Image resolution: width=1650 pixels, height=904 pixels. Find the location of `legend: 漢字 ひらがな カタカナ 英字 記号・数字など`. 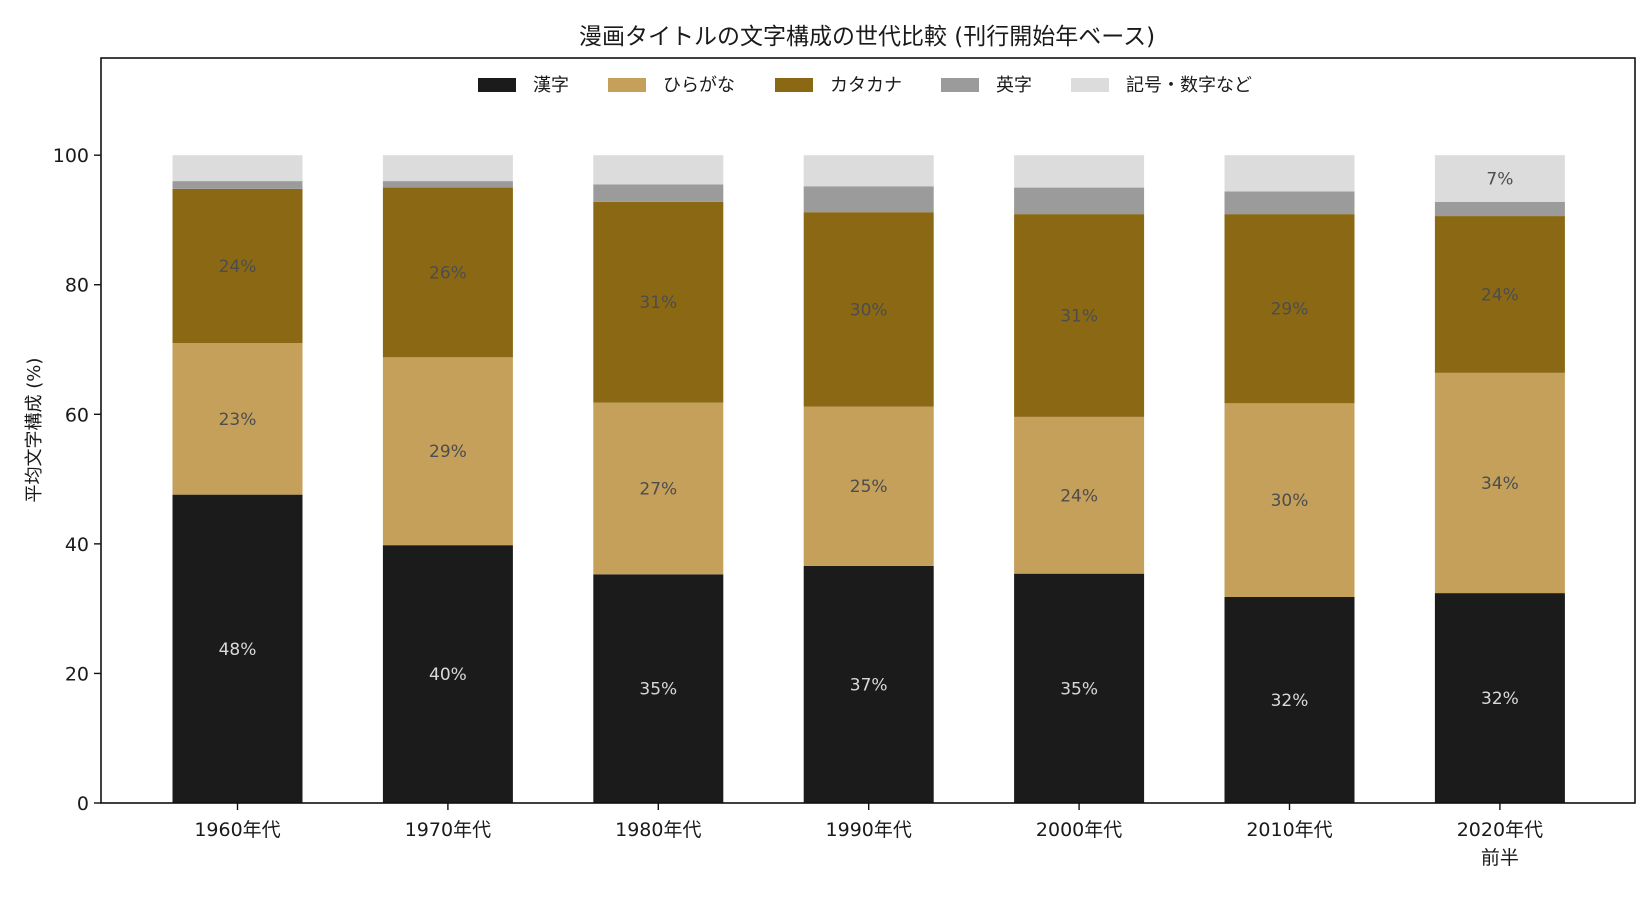

legend: 漢字 ひらがな カタカナ 英字 記号・数字など is located at coordinates (865, 85).